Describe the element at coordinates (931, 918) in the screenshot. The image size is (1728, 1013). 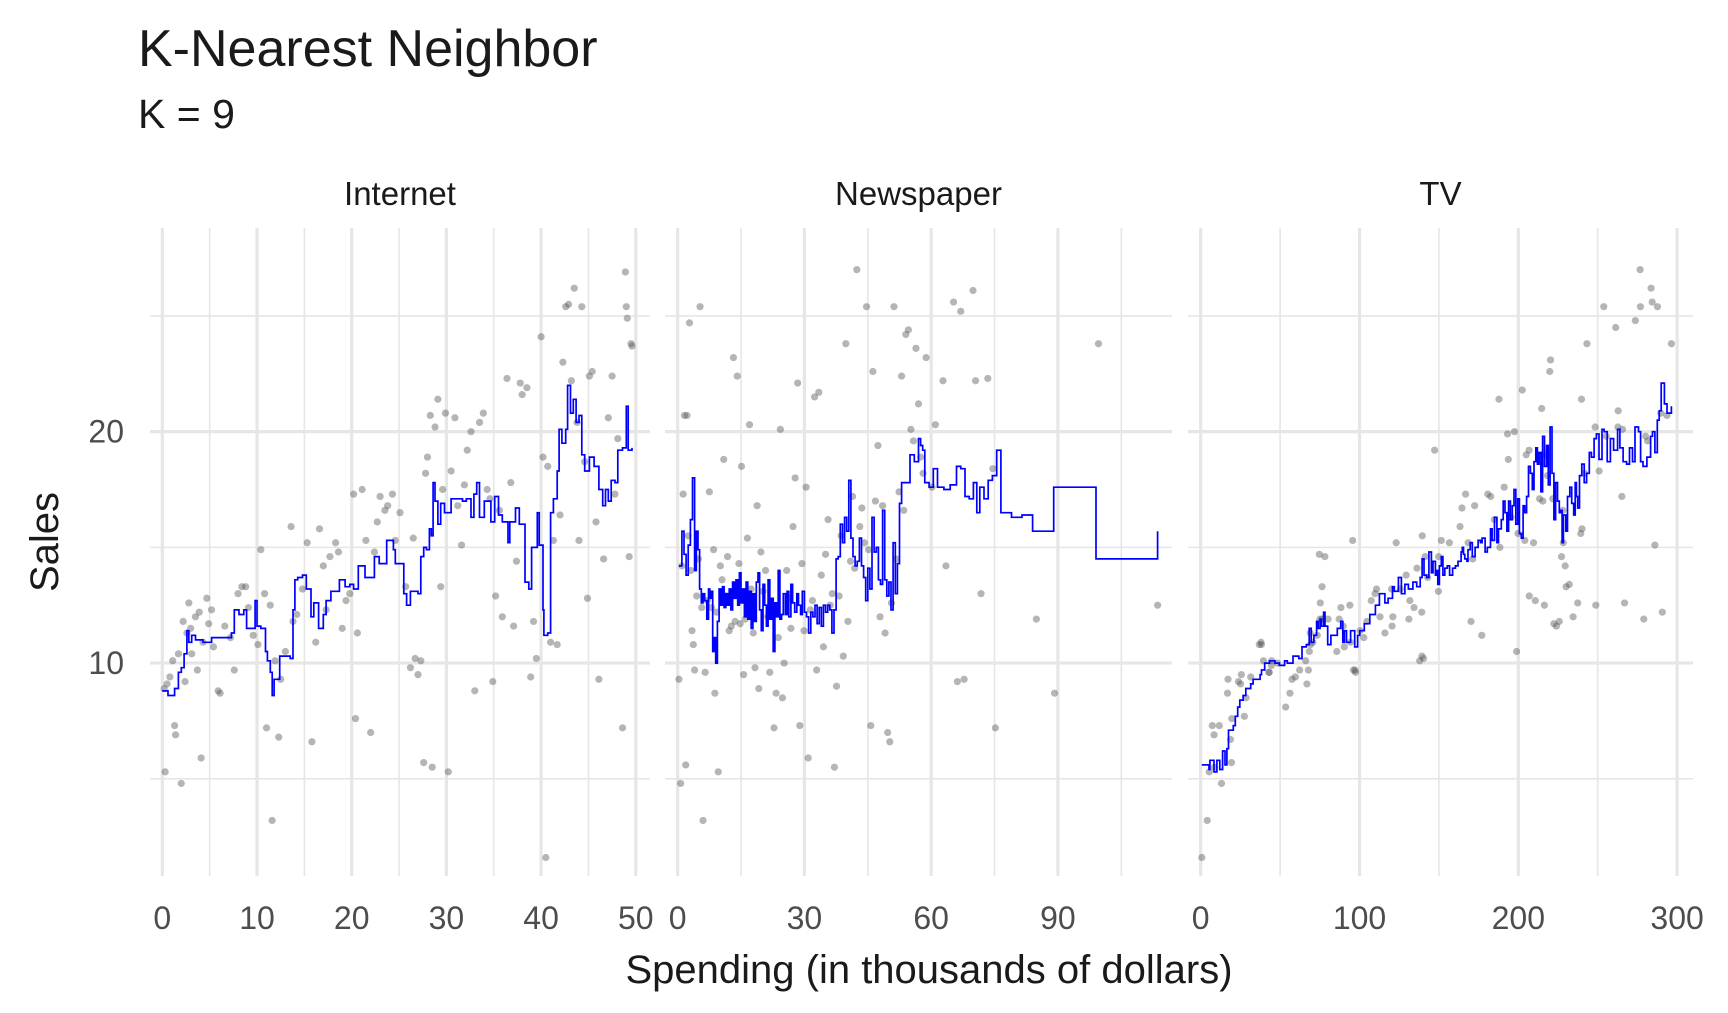
I see `x-tick-label: 60` at that location.